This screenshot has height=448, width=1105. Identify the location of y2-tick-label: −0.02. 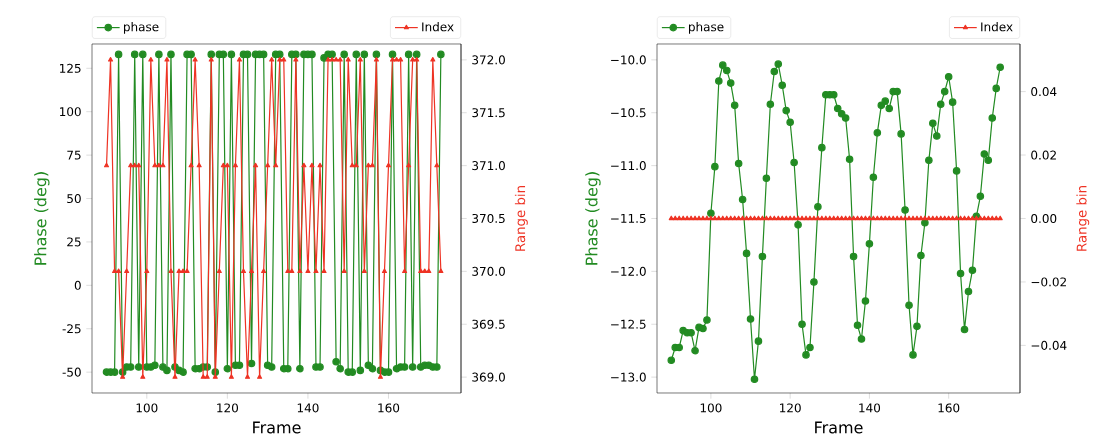
(1048, 282).